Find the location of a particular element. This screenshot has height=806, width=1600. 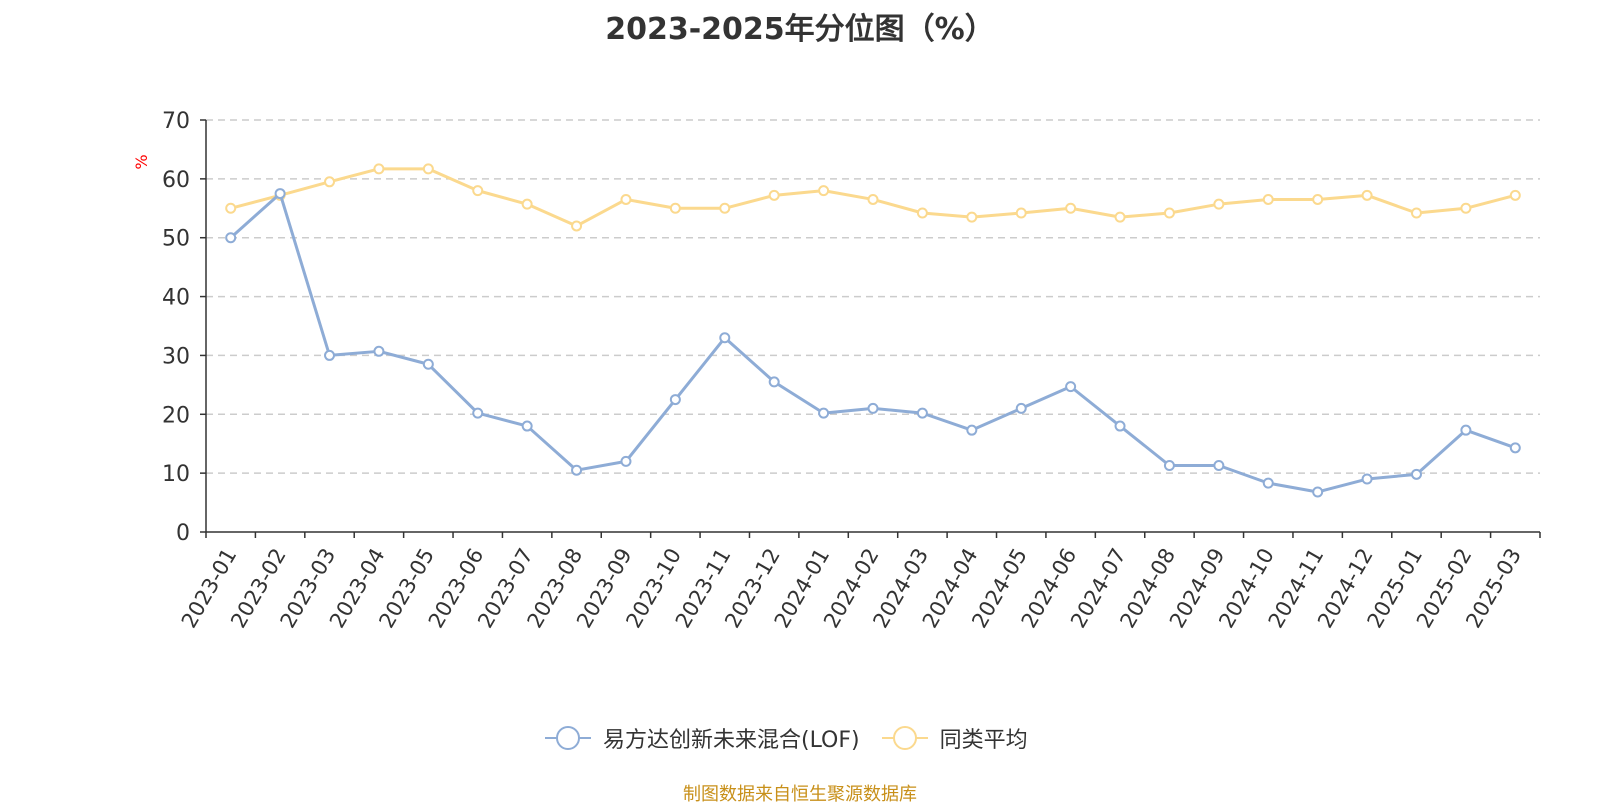

y-tick-label: 10 is located at coordinates (176, 474).